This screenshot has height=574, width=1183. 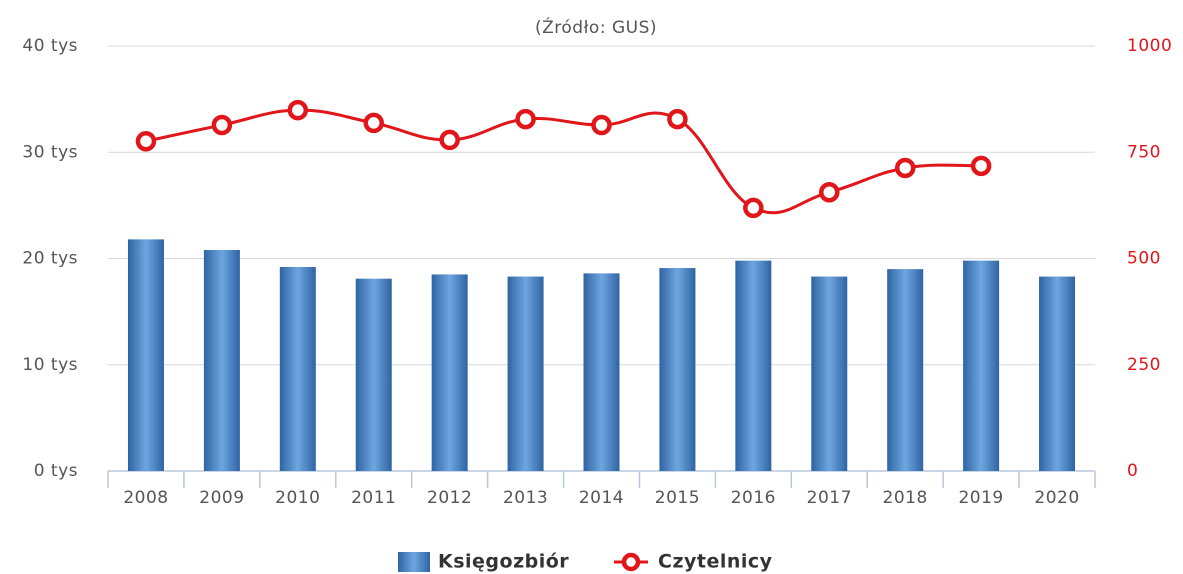 I want to click on y-tick-label: 40 tys, so click(x=50, y=46).